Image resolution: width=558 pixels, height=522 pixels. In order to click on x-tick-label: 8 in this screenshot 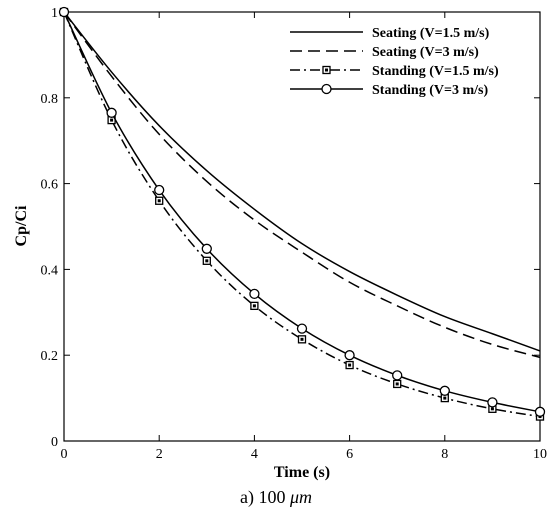, I will do `click(444, 454)`.